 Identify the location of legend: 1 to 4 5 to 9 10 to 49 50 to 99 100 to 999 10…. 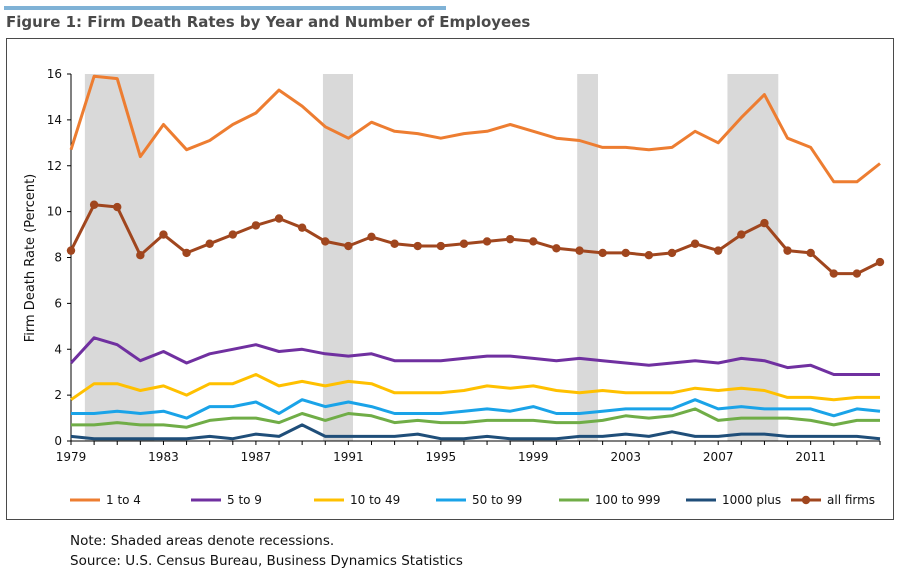
(472, 500).